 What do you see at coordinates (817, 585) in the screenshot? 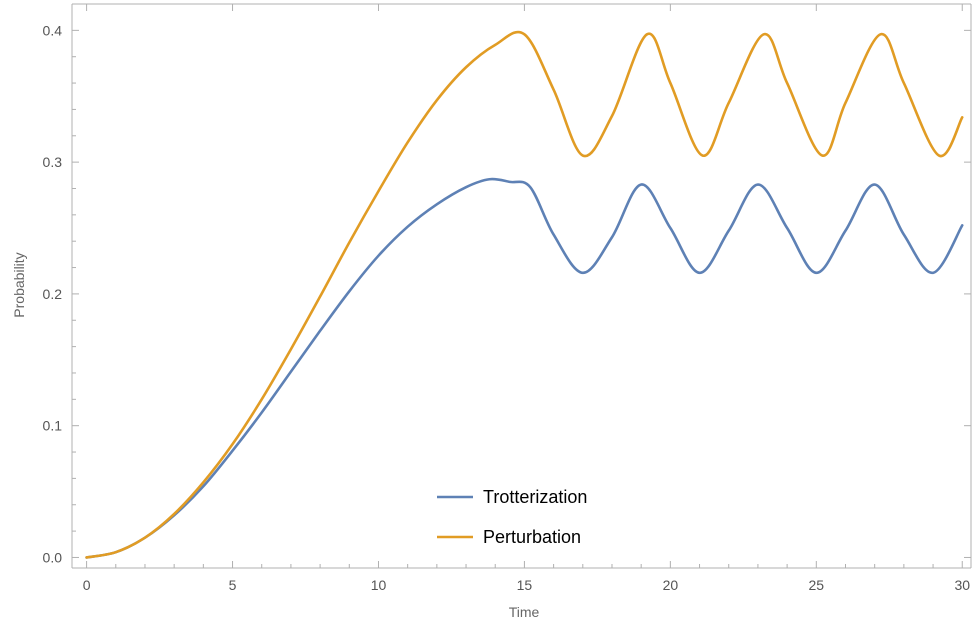
I see `x-tick-label: 25` at bounding box center [817, 585].